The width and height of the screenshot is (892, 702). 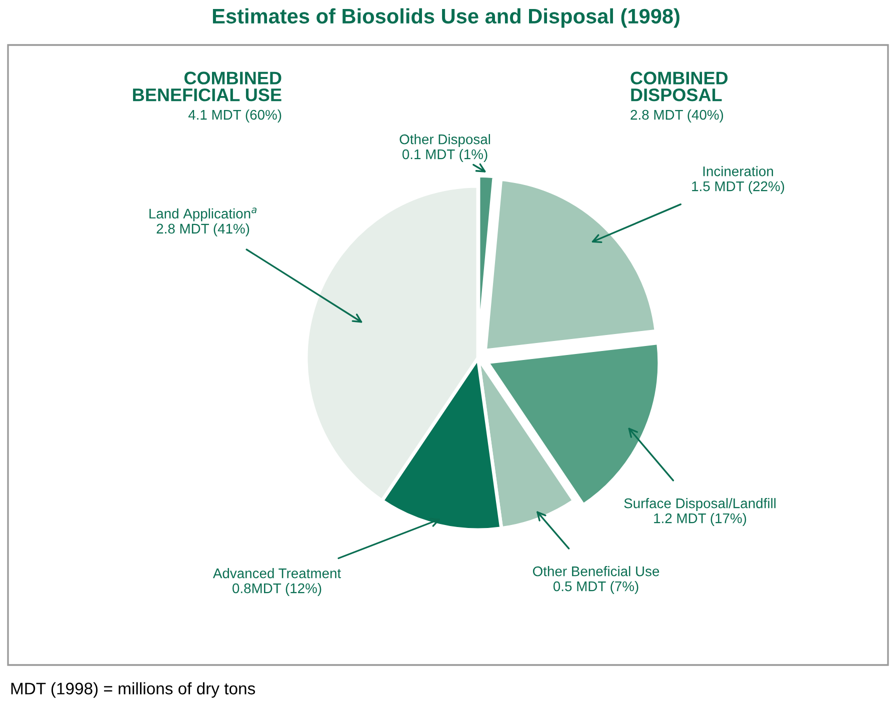 I want to click on text: COMBINED DISPOSAL, so click(x=679, y=87).